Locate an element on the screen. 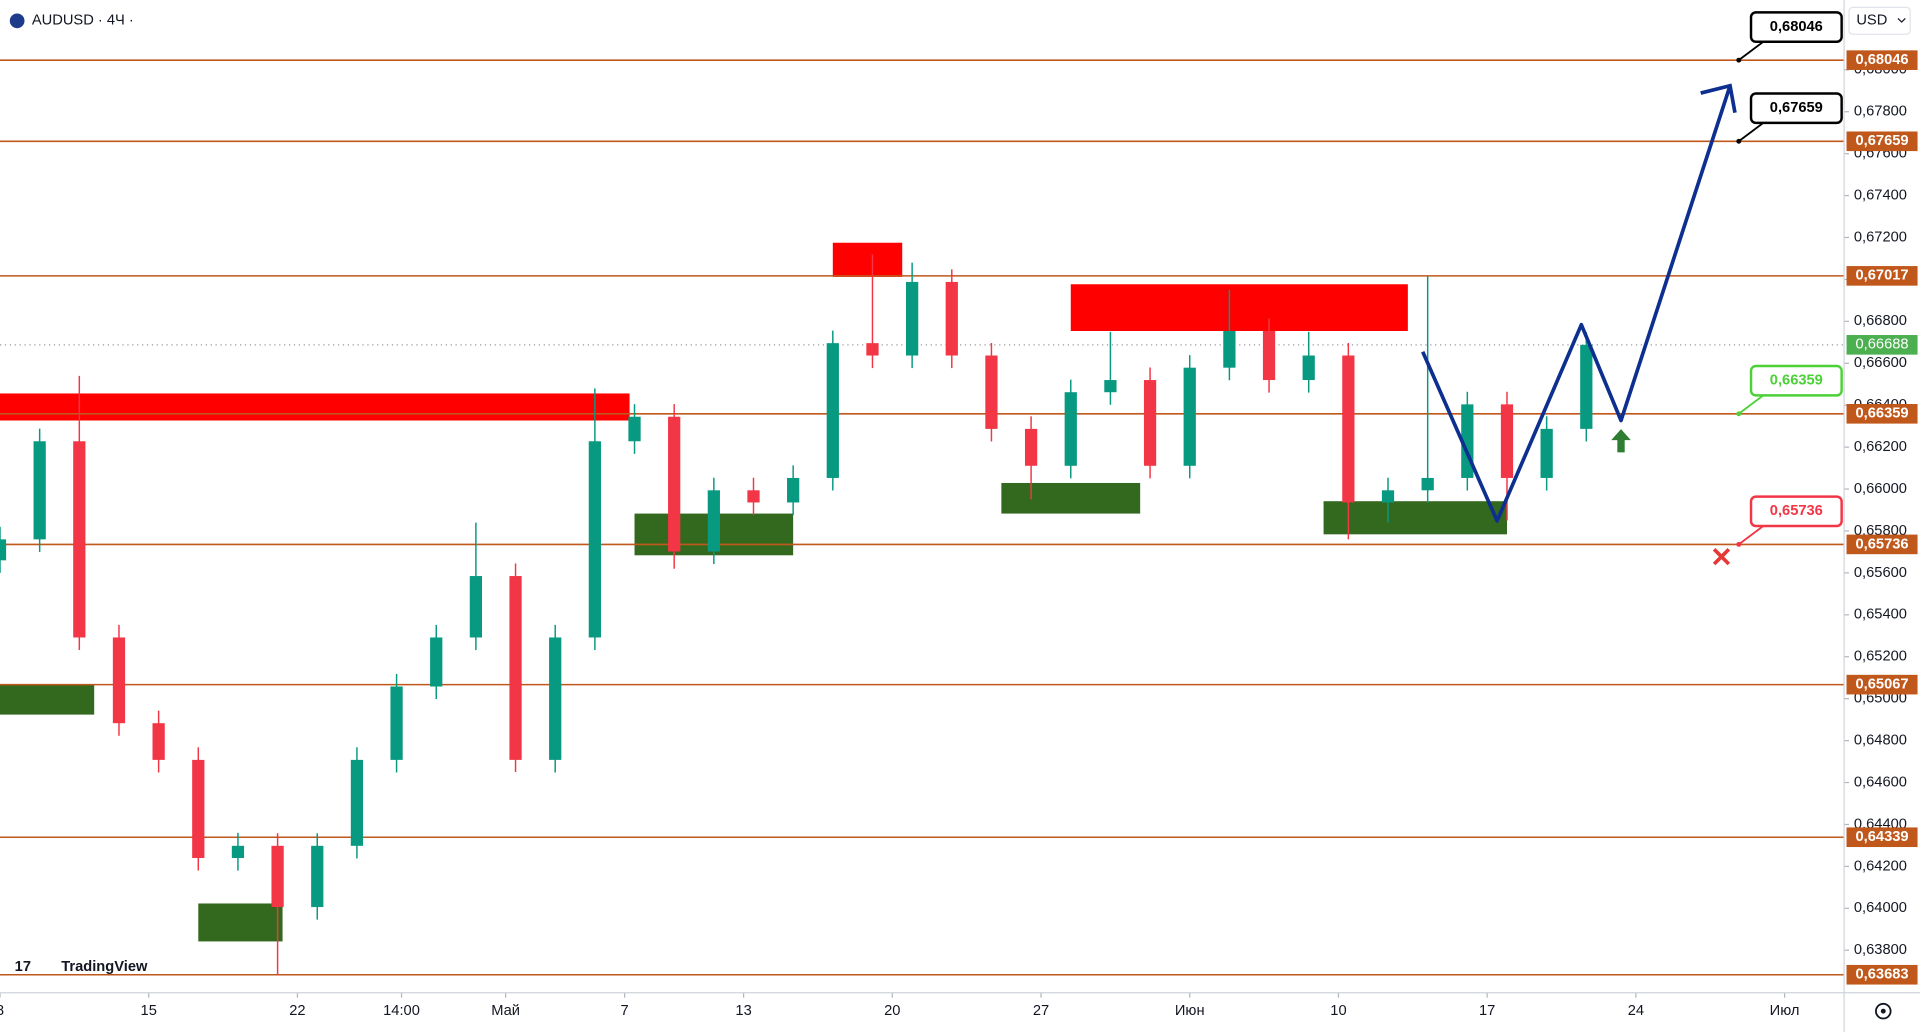 This screenshot has width=1920, height=1032. y-tick-label: 0,65200 is located at coordinates (1880, 657).